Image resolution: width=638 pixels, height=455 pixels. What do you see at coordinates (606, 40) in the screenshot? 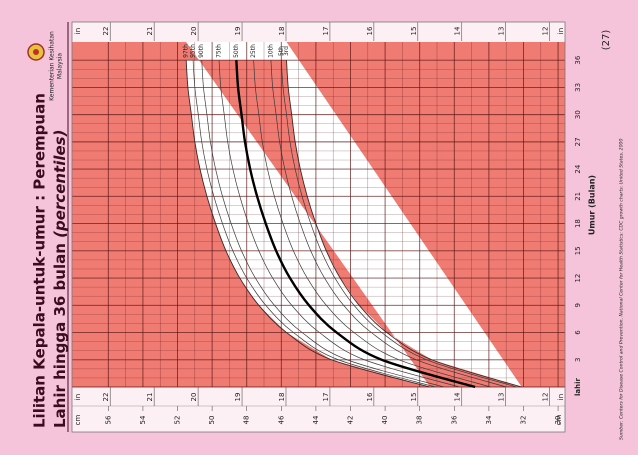
I see `page-number: (27)` at bounding box center [606, 40].